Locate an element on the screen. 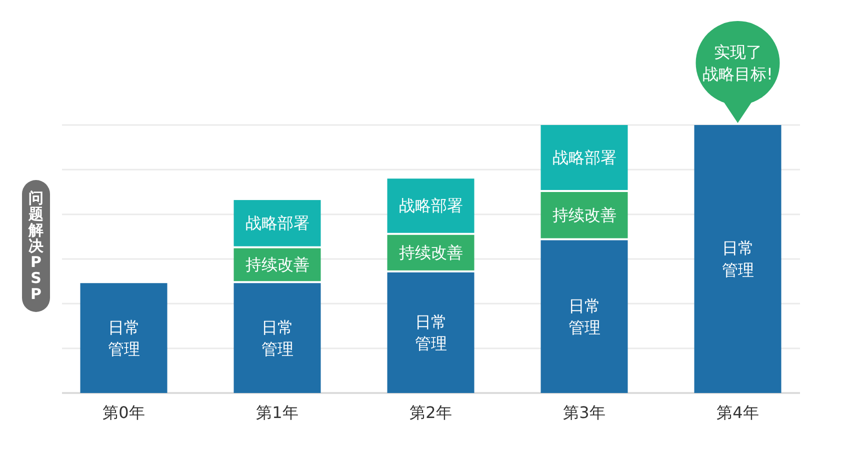 The width and height of the screenshot is (858, 463). x-tick-label: 第3年 is located at coordinates (584, 412).